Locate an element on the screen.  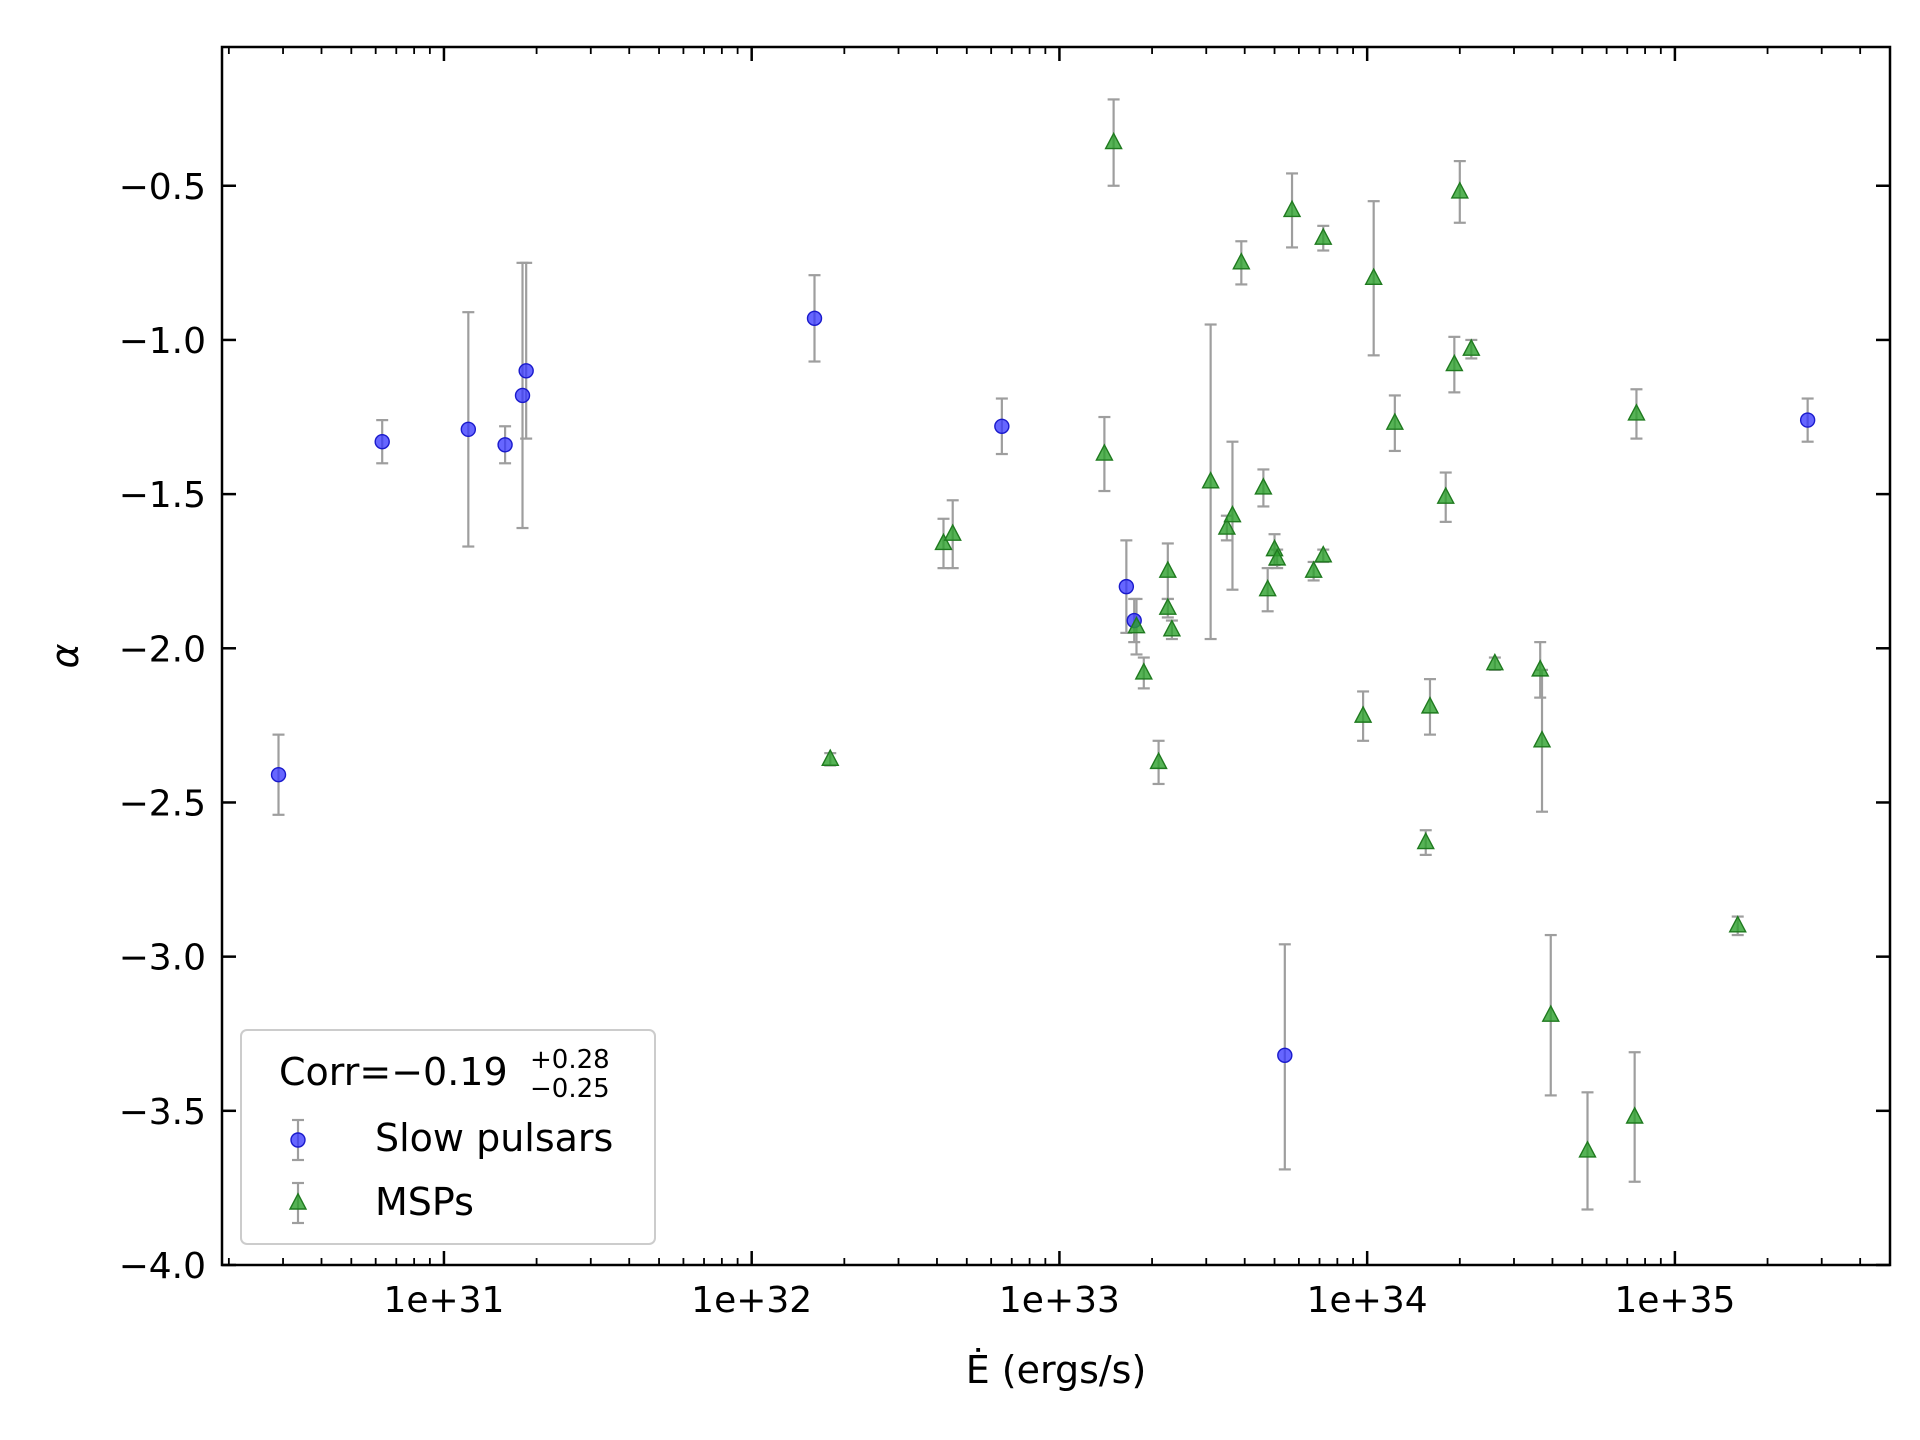
legend-box is located at coordinates (448, 1137).